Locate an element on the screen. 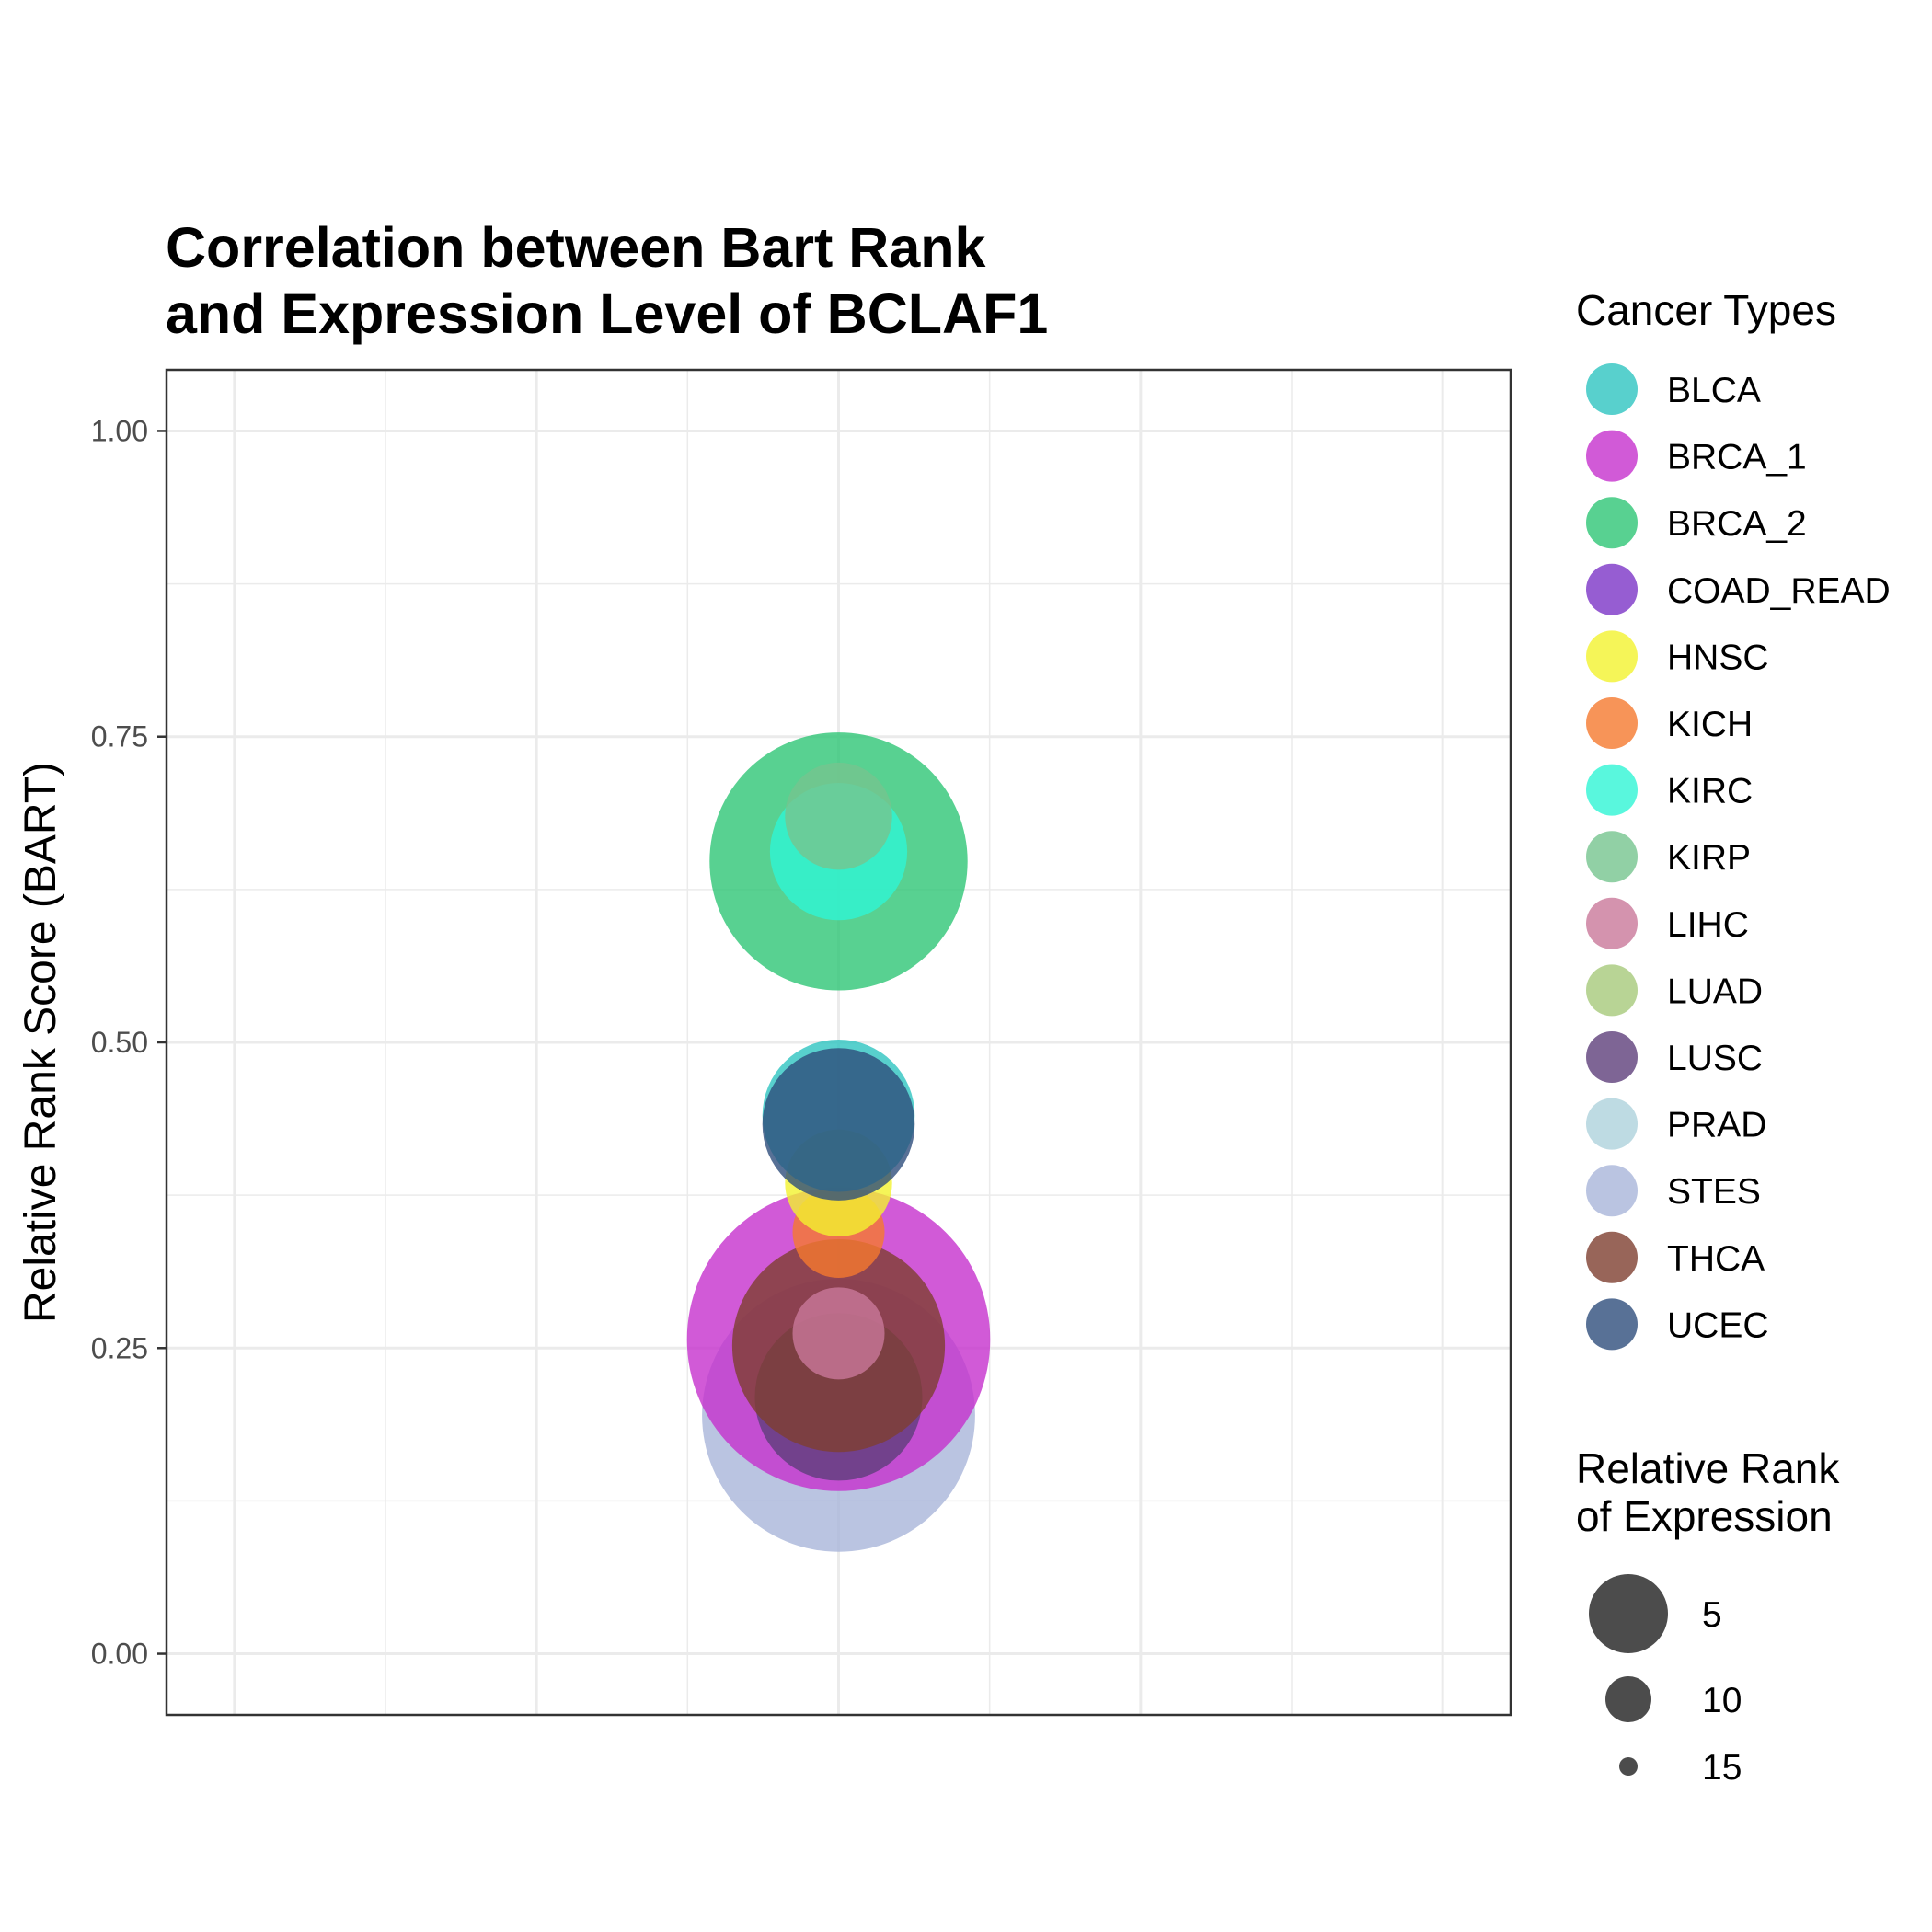 This screenshot has width=1932, height=1932. y-tick-label: 0.25 is located at coordinates (120, 1347).